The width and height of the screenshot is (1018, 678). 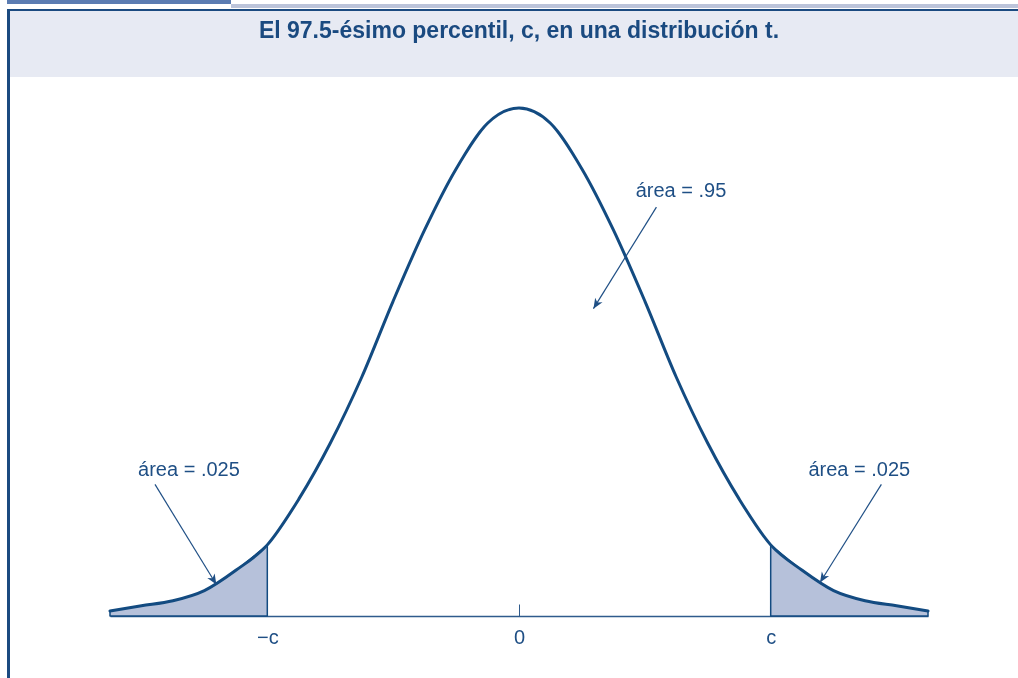 I want to click on annotation: área = .95, so click(x=681, y=190).